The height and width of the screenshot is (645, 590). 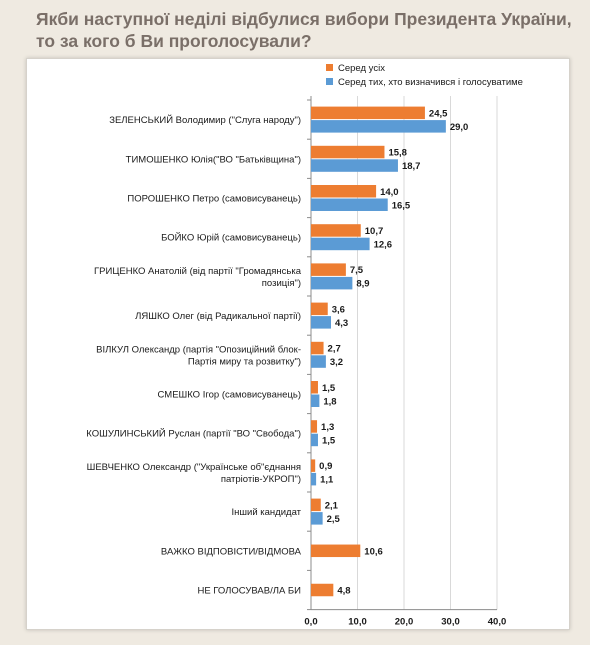 I want to click on value-label-series-all: 7,5, so click(x=357, y=270).